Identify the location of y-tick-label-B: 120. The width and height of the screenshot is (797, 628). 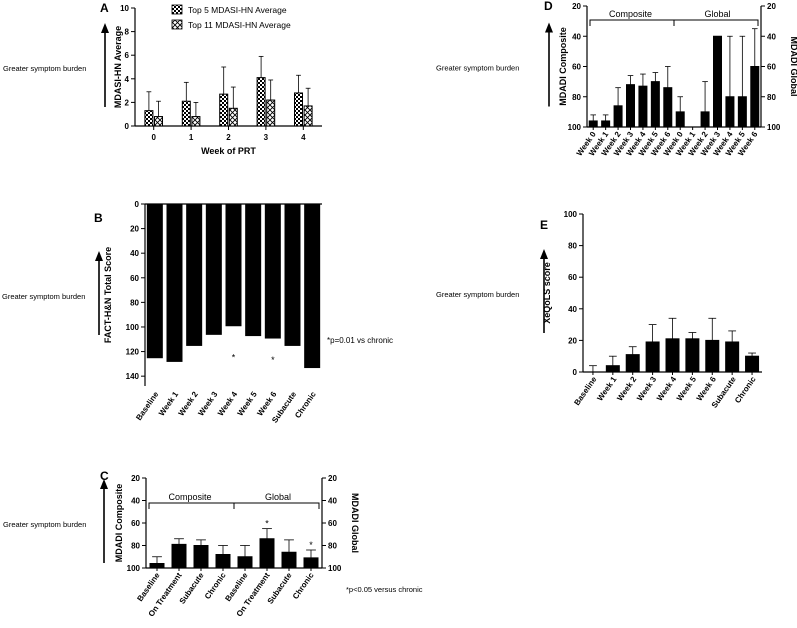
(133, 352).